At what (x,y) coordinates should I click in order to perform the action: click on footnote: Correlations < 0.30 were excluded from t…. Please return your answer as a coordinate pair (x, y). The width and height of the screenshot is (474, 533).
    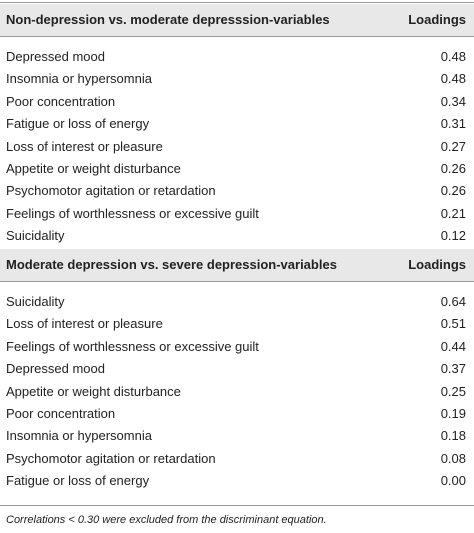
    Looking at the image, I should click on (166, 520).